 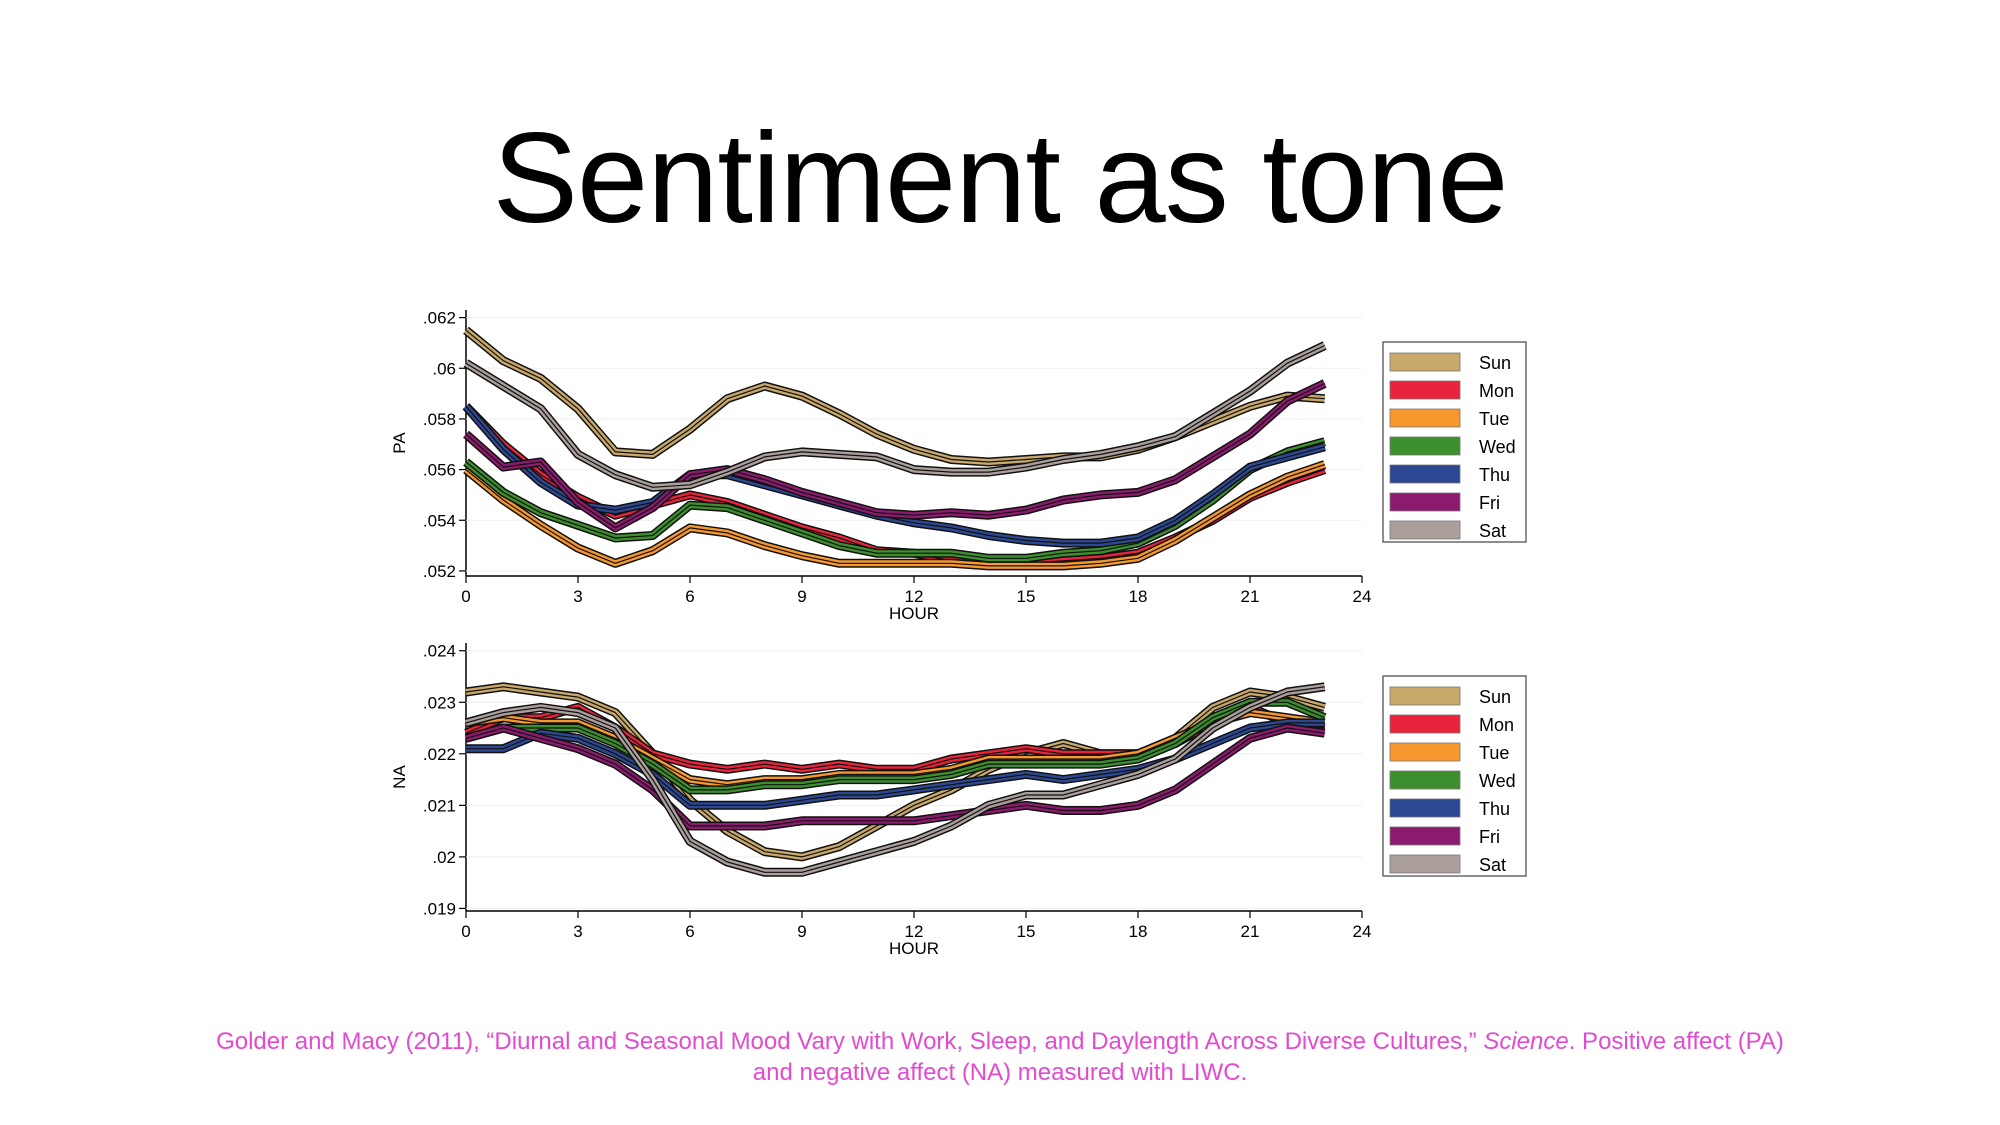 I want to click on series-sun, so click(x=894, y=396).